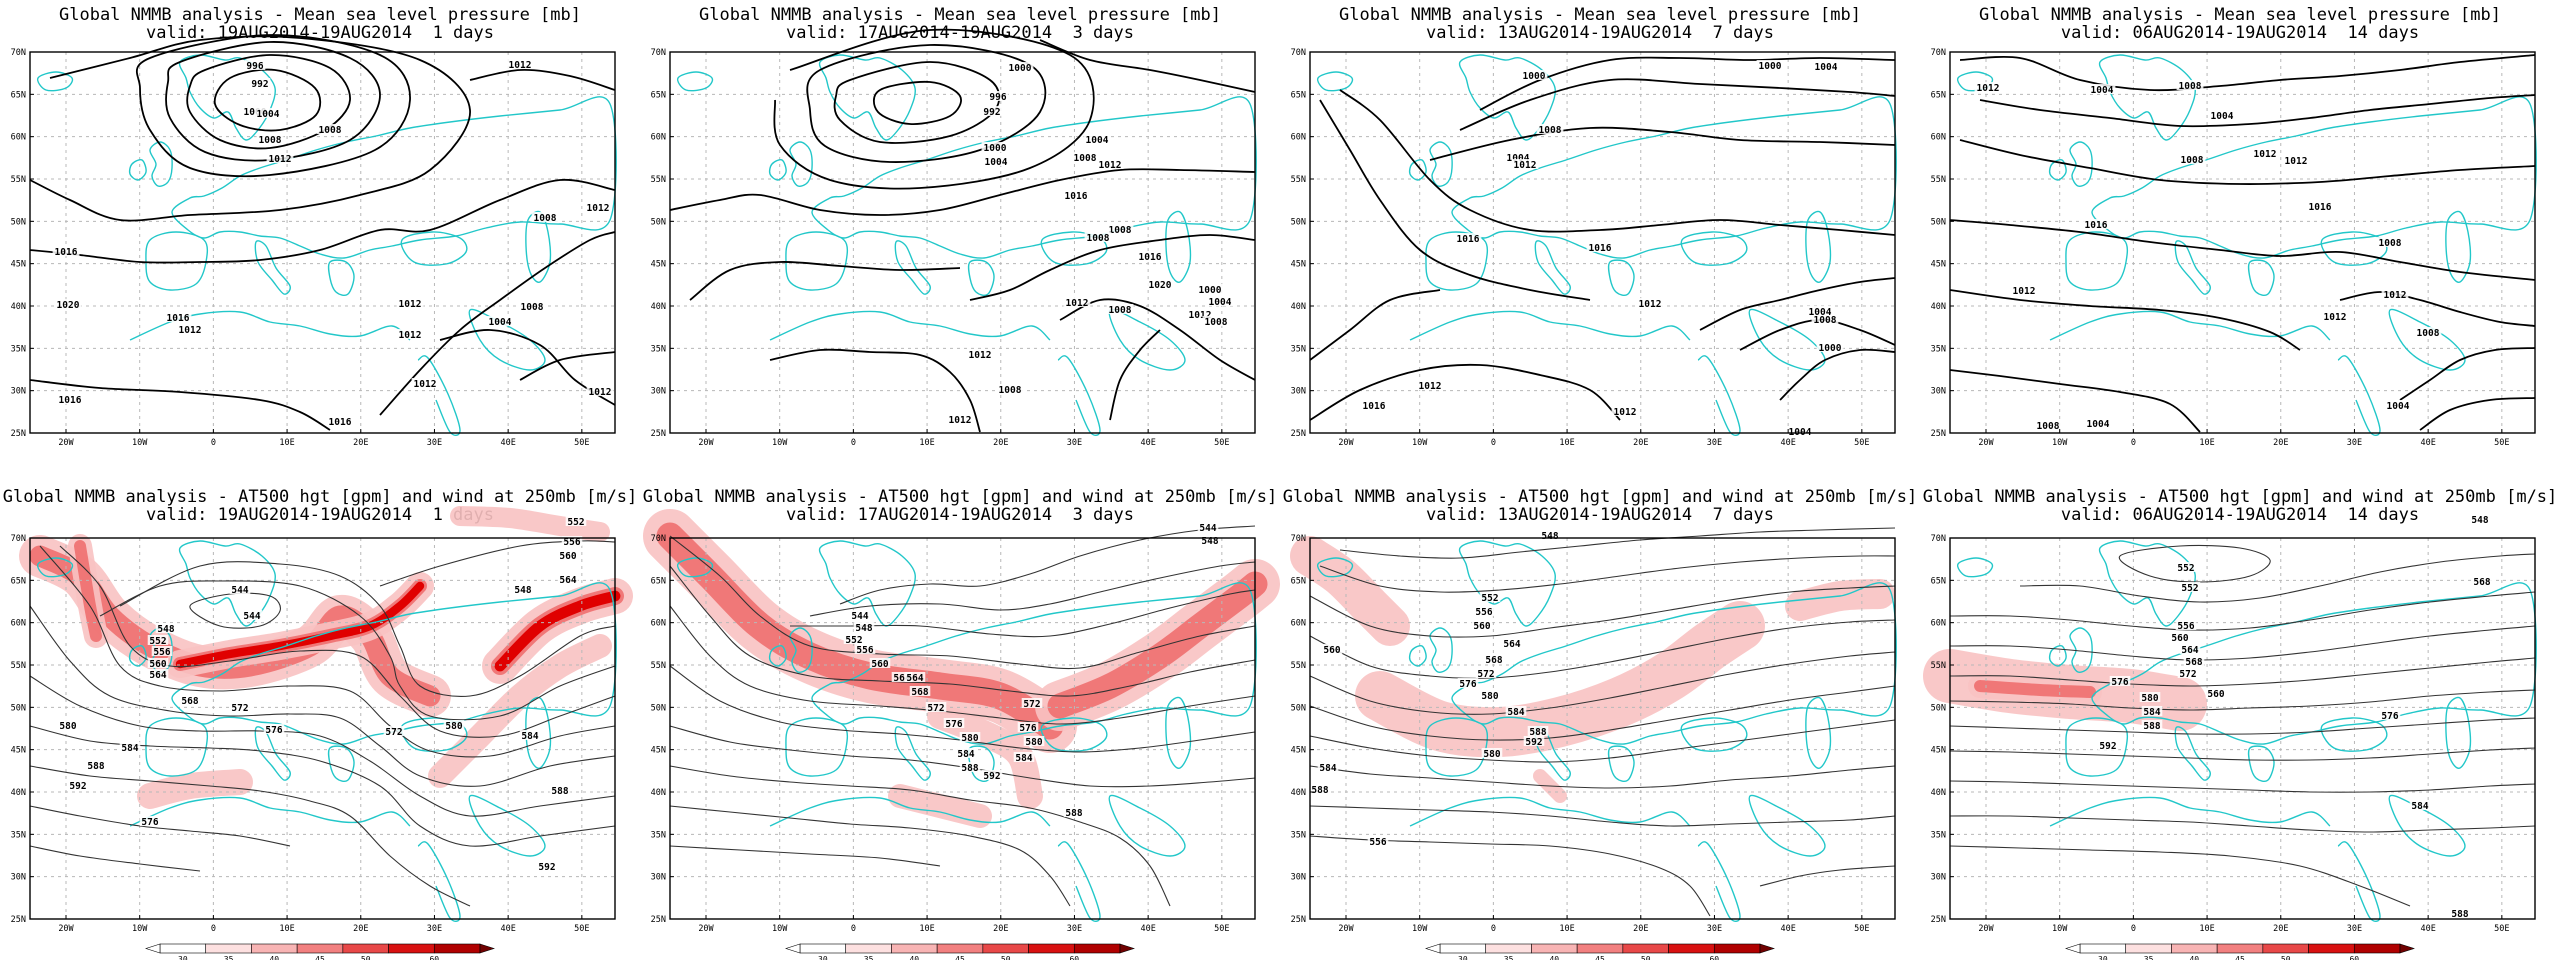 The height and width of the screenshot is (960, 2560). I want to click on contour-label: 556, so click(571, 542).